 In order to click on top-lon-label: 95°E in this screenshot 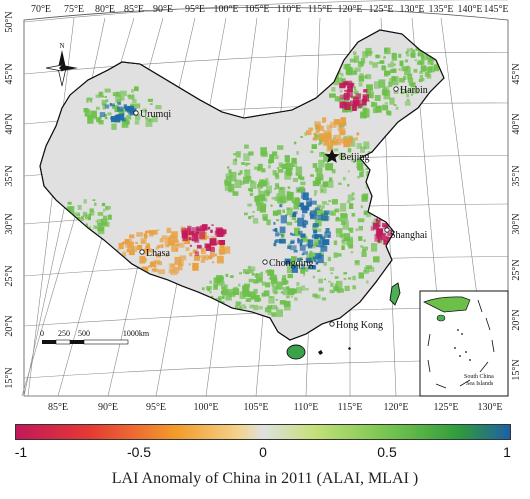, I will do `click(195, 9)`.